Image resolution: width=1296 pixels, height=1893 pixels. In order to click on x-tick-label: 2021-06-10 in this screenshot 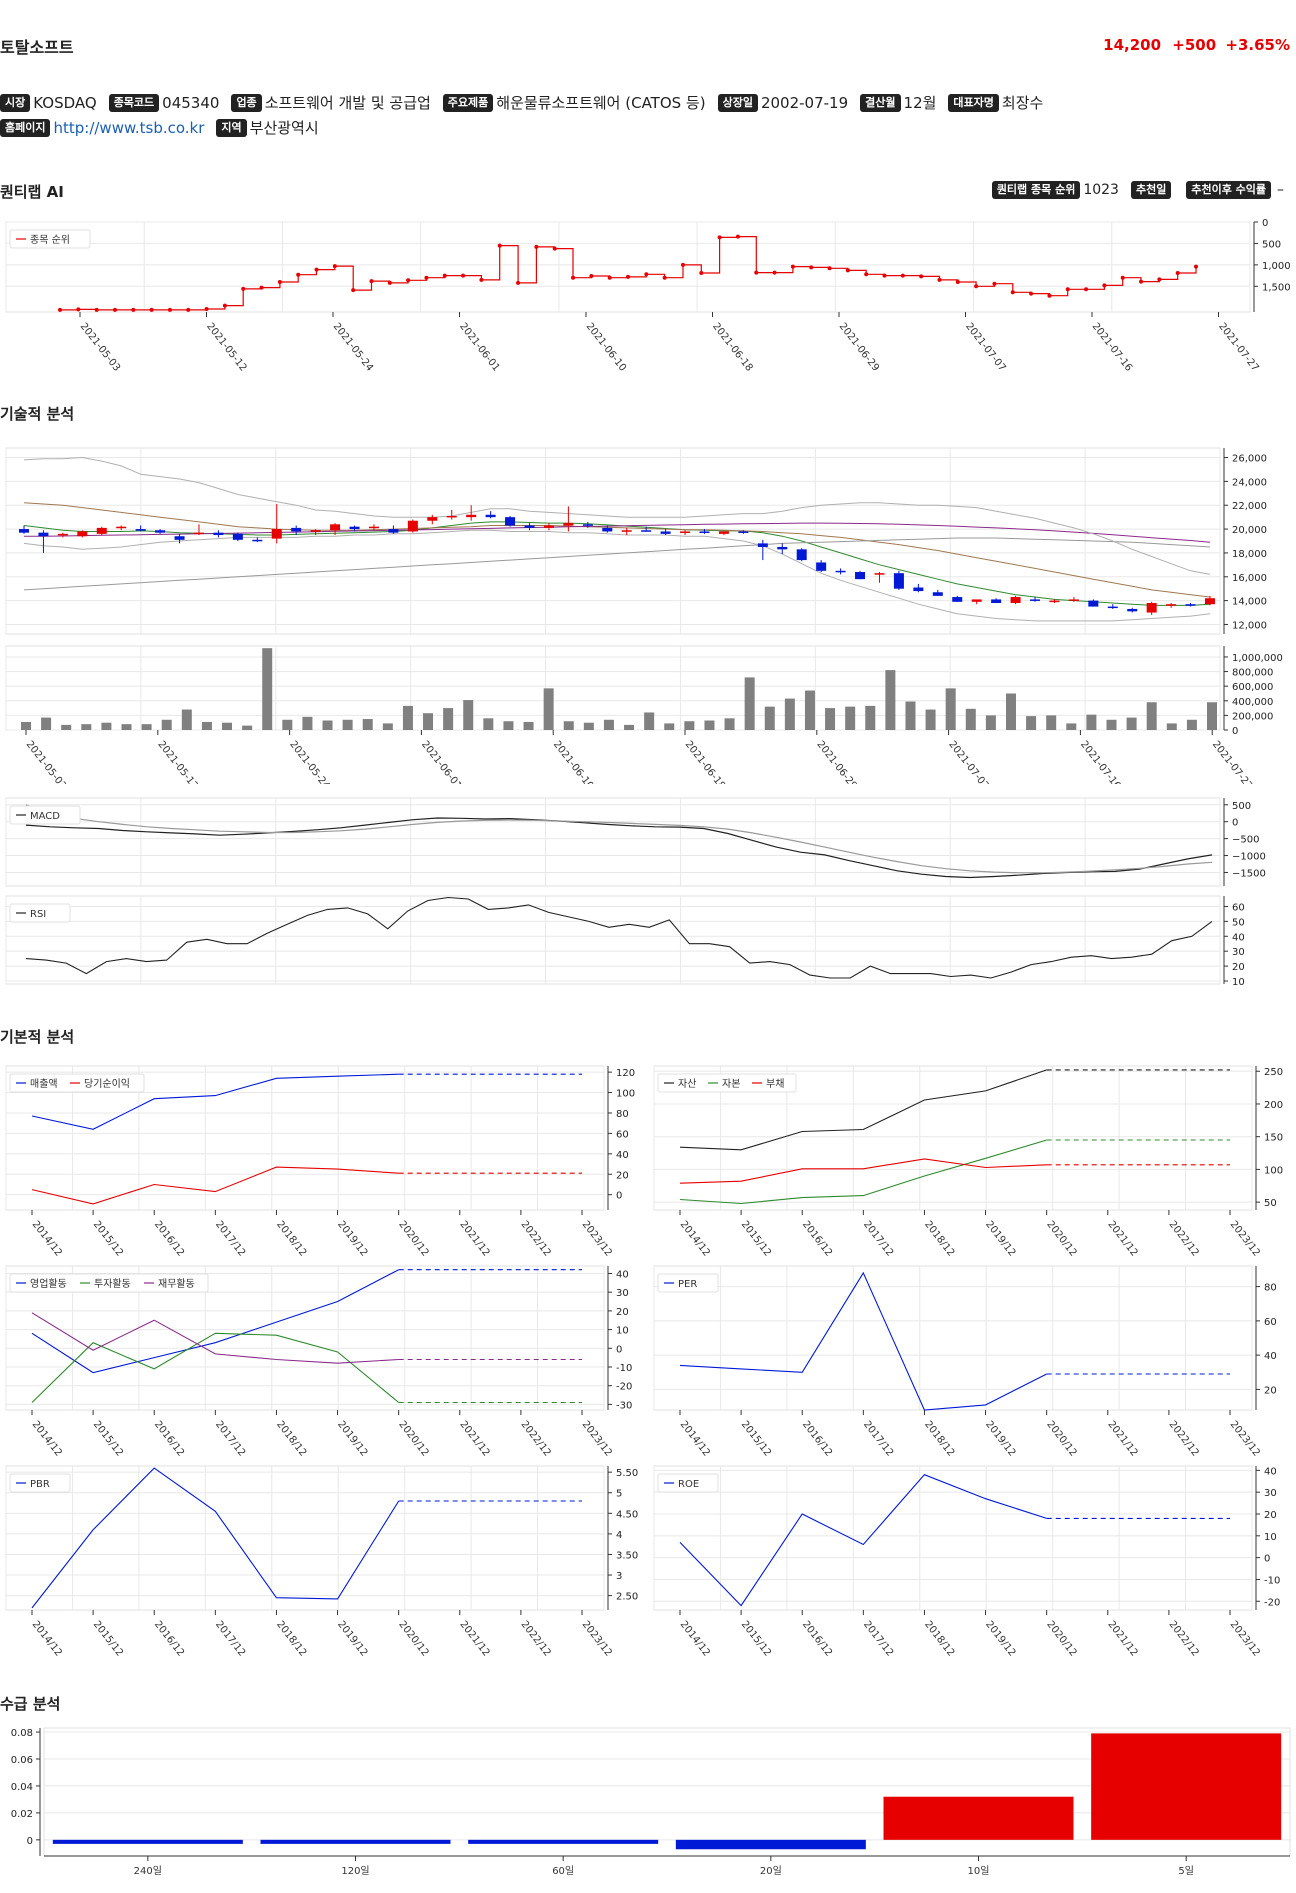, I will do `click(573, 761)`.